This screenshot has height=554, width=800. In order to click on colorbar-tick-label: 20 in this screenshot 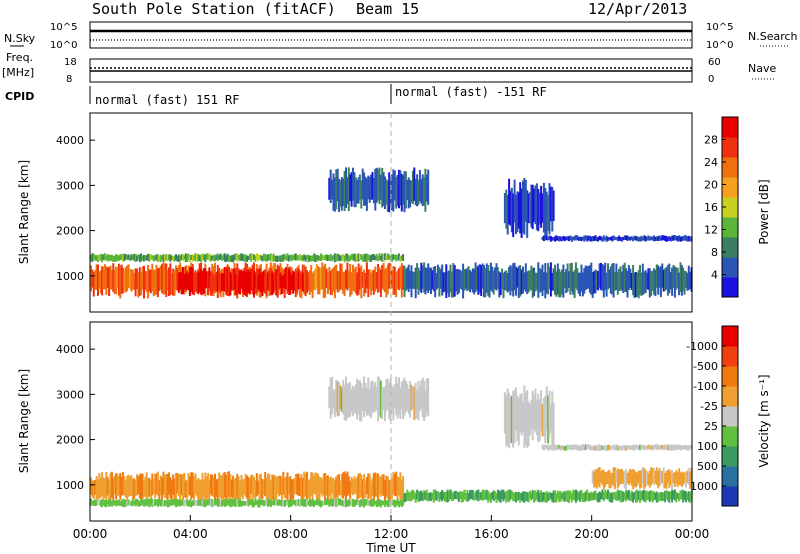, I will do `click(711, 185)`.